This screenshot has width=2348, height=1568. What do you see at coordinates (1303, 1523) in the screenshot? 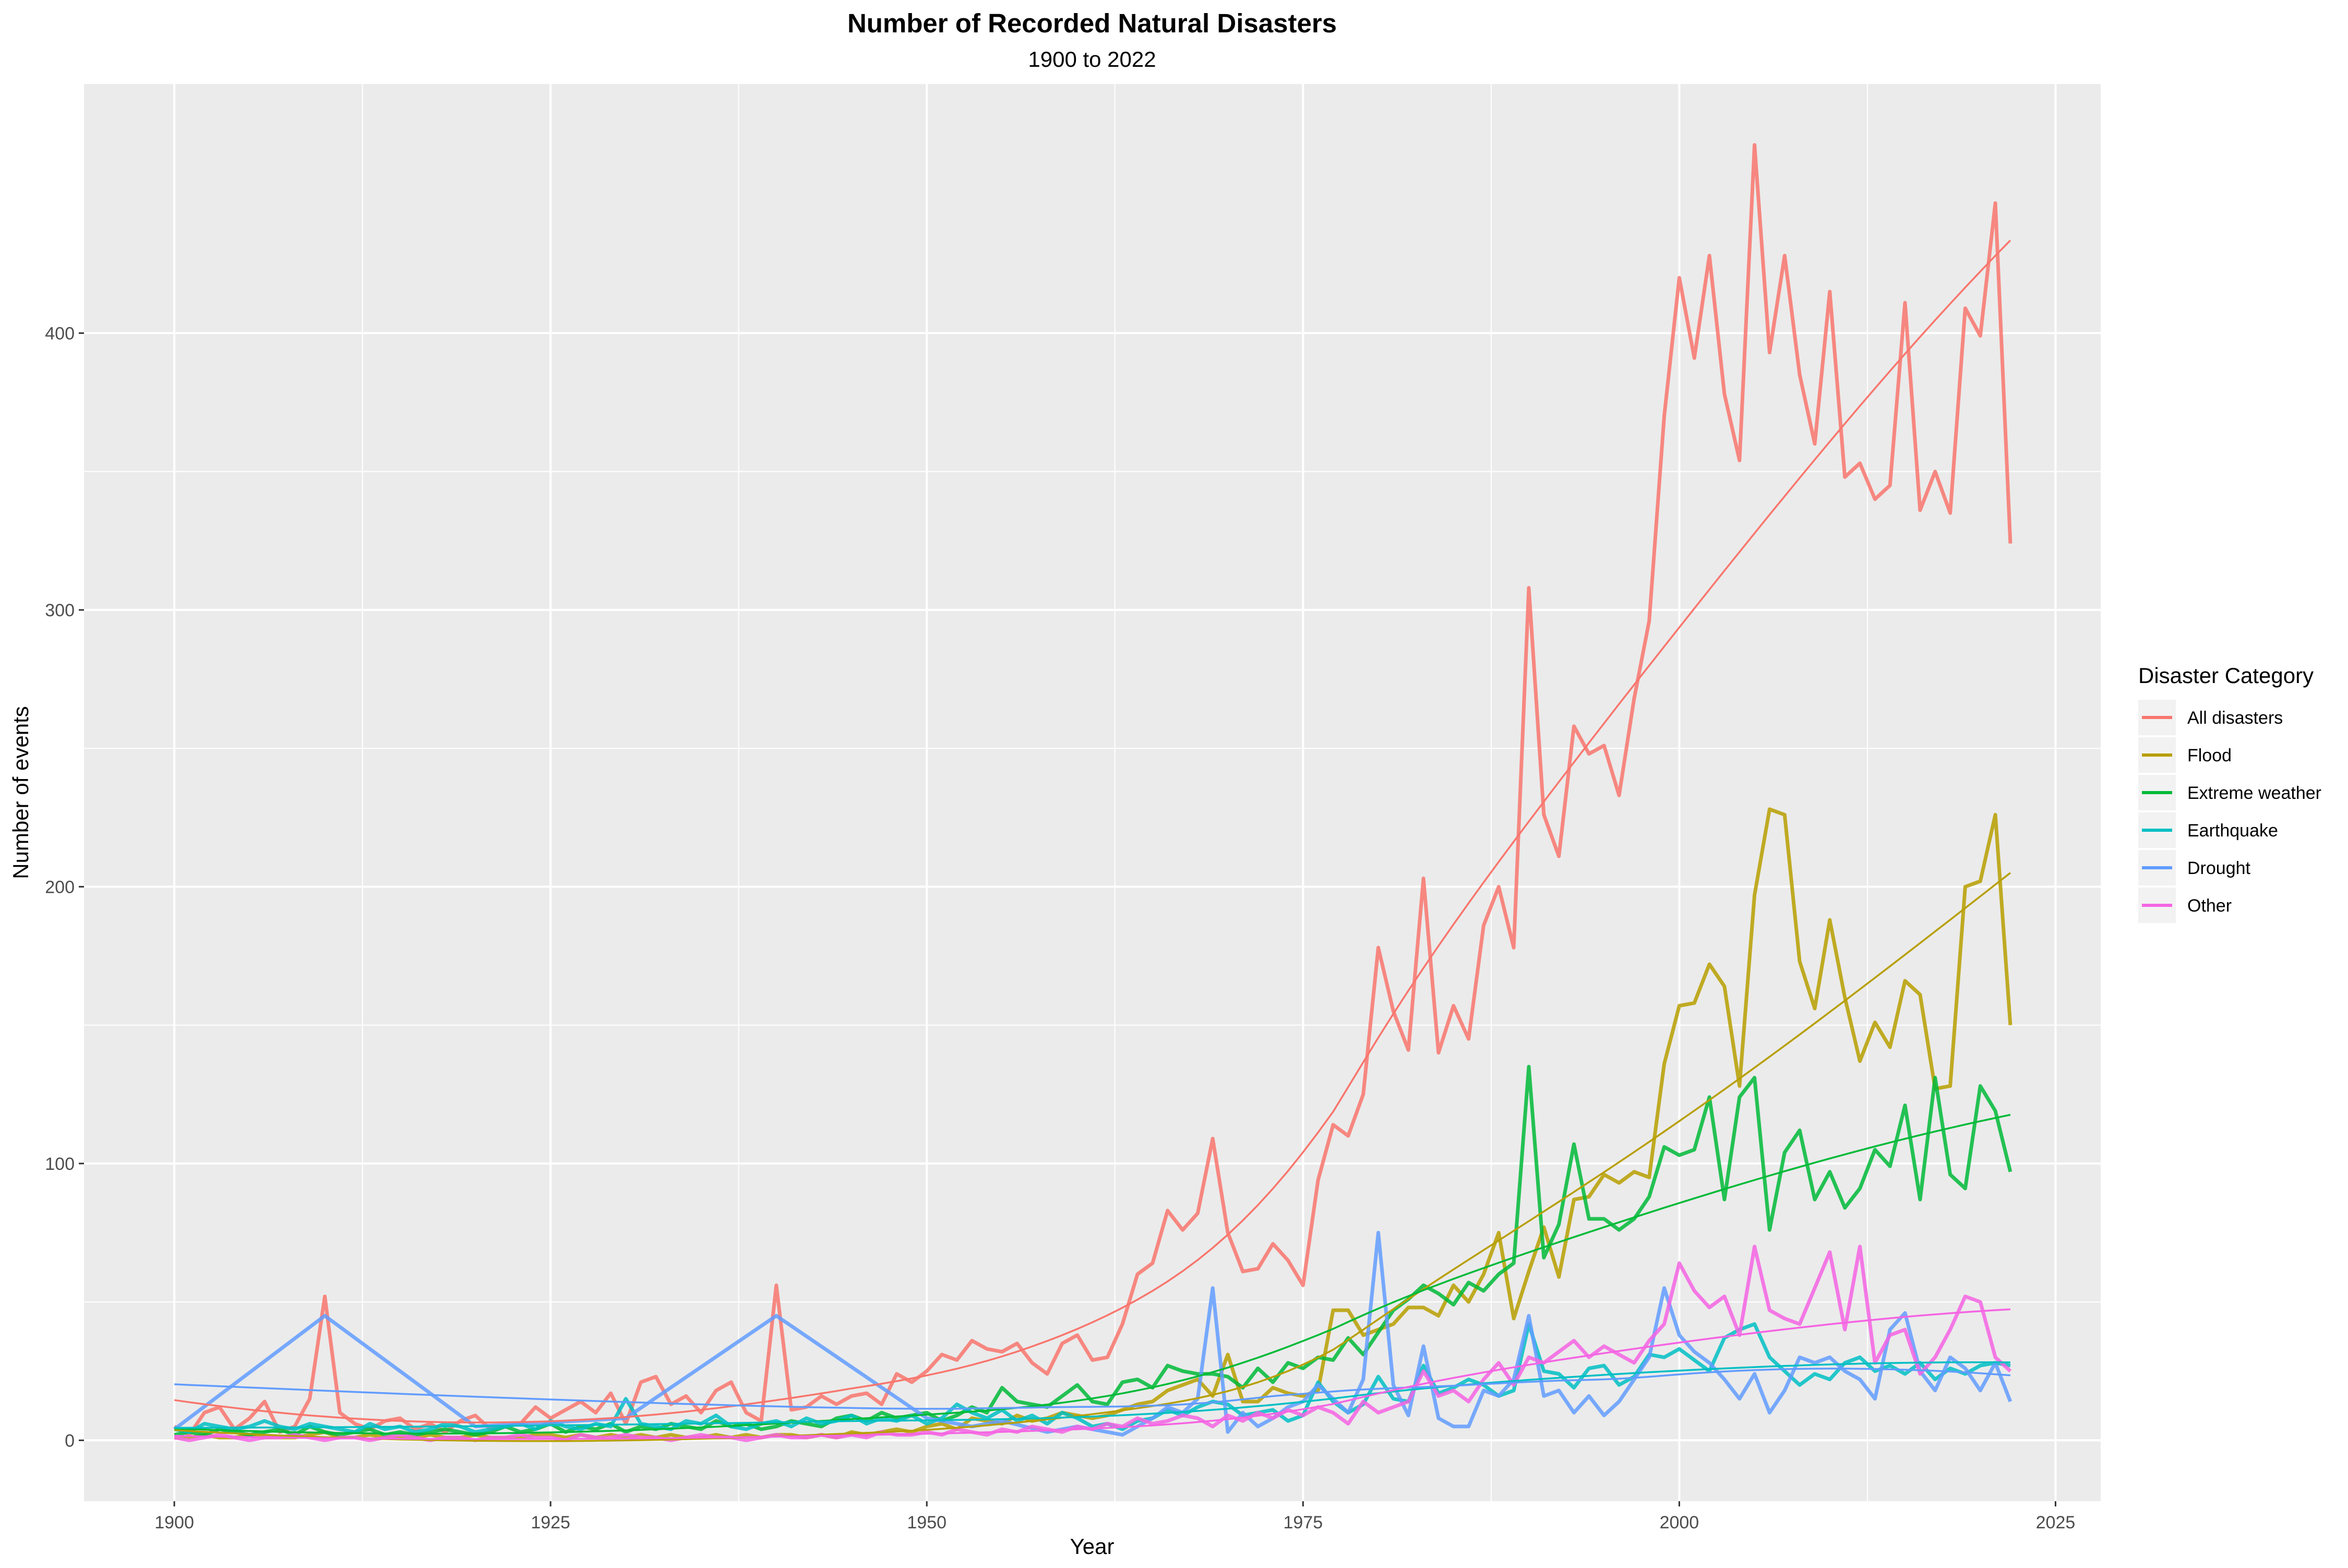
I see `x-tick-label: 1975` at bounding box center [1303, 1523].